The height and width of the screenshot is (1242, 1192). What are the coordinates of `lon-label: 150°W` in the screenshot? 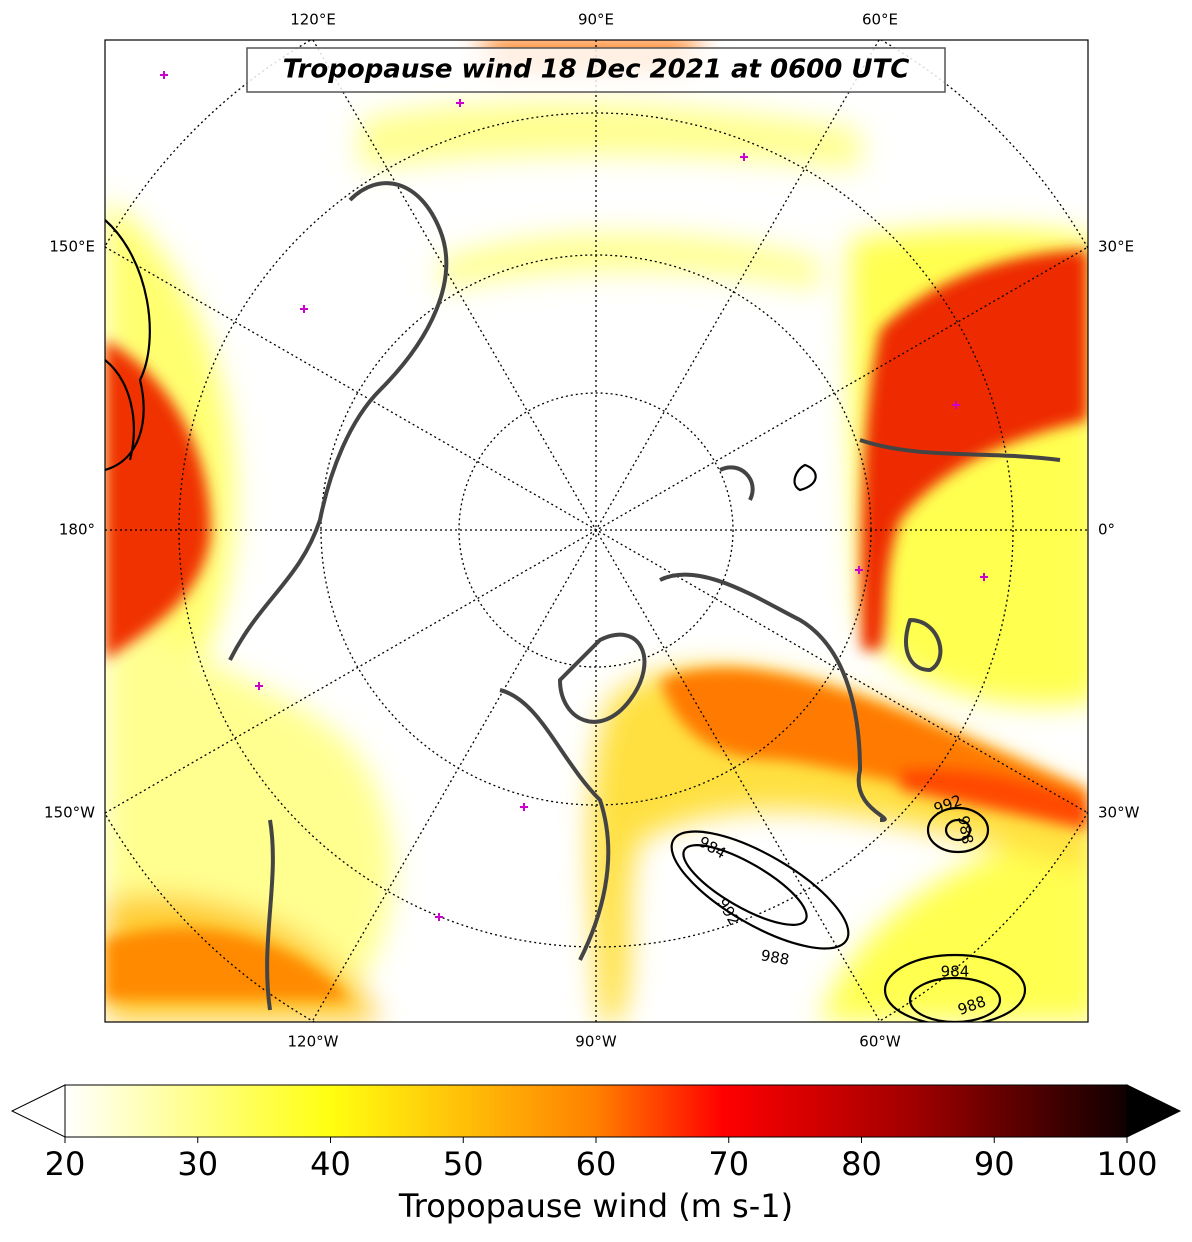 It's located at (69, 813).